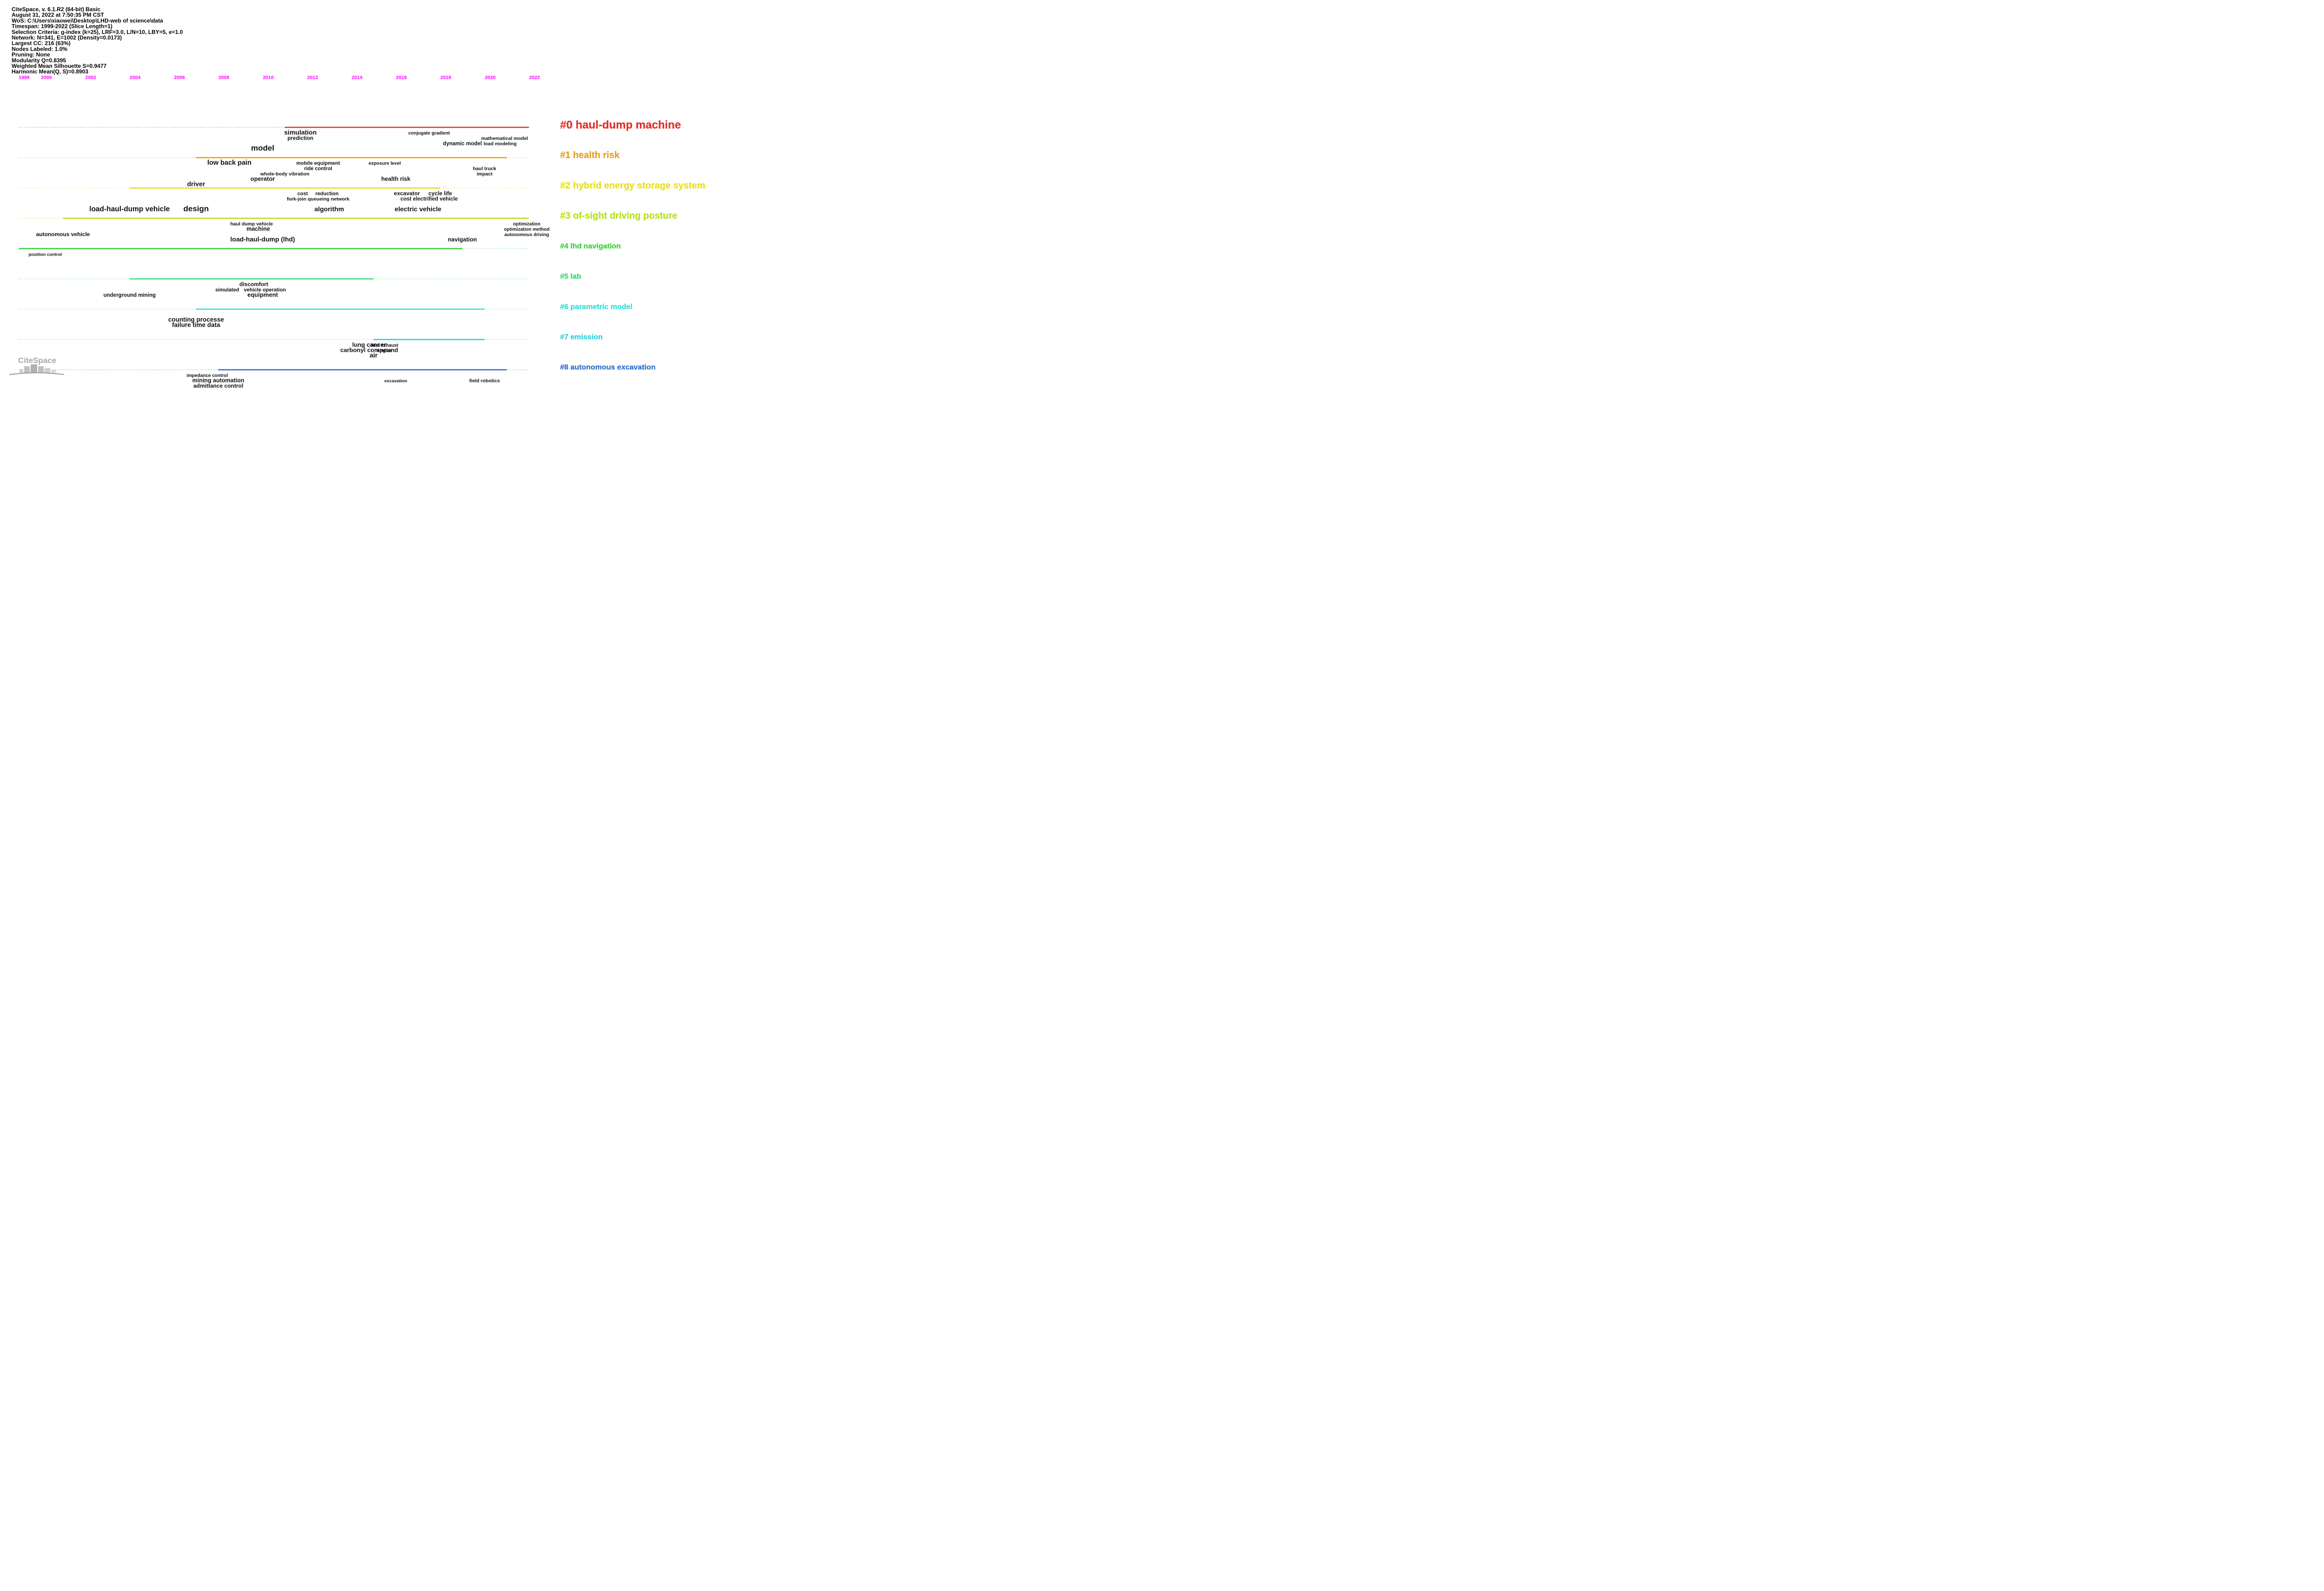 Image resolution: width=2324 pixels, height=1591 pixels. I want to click on keyword-label: health risk, so click(395, 179).